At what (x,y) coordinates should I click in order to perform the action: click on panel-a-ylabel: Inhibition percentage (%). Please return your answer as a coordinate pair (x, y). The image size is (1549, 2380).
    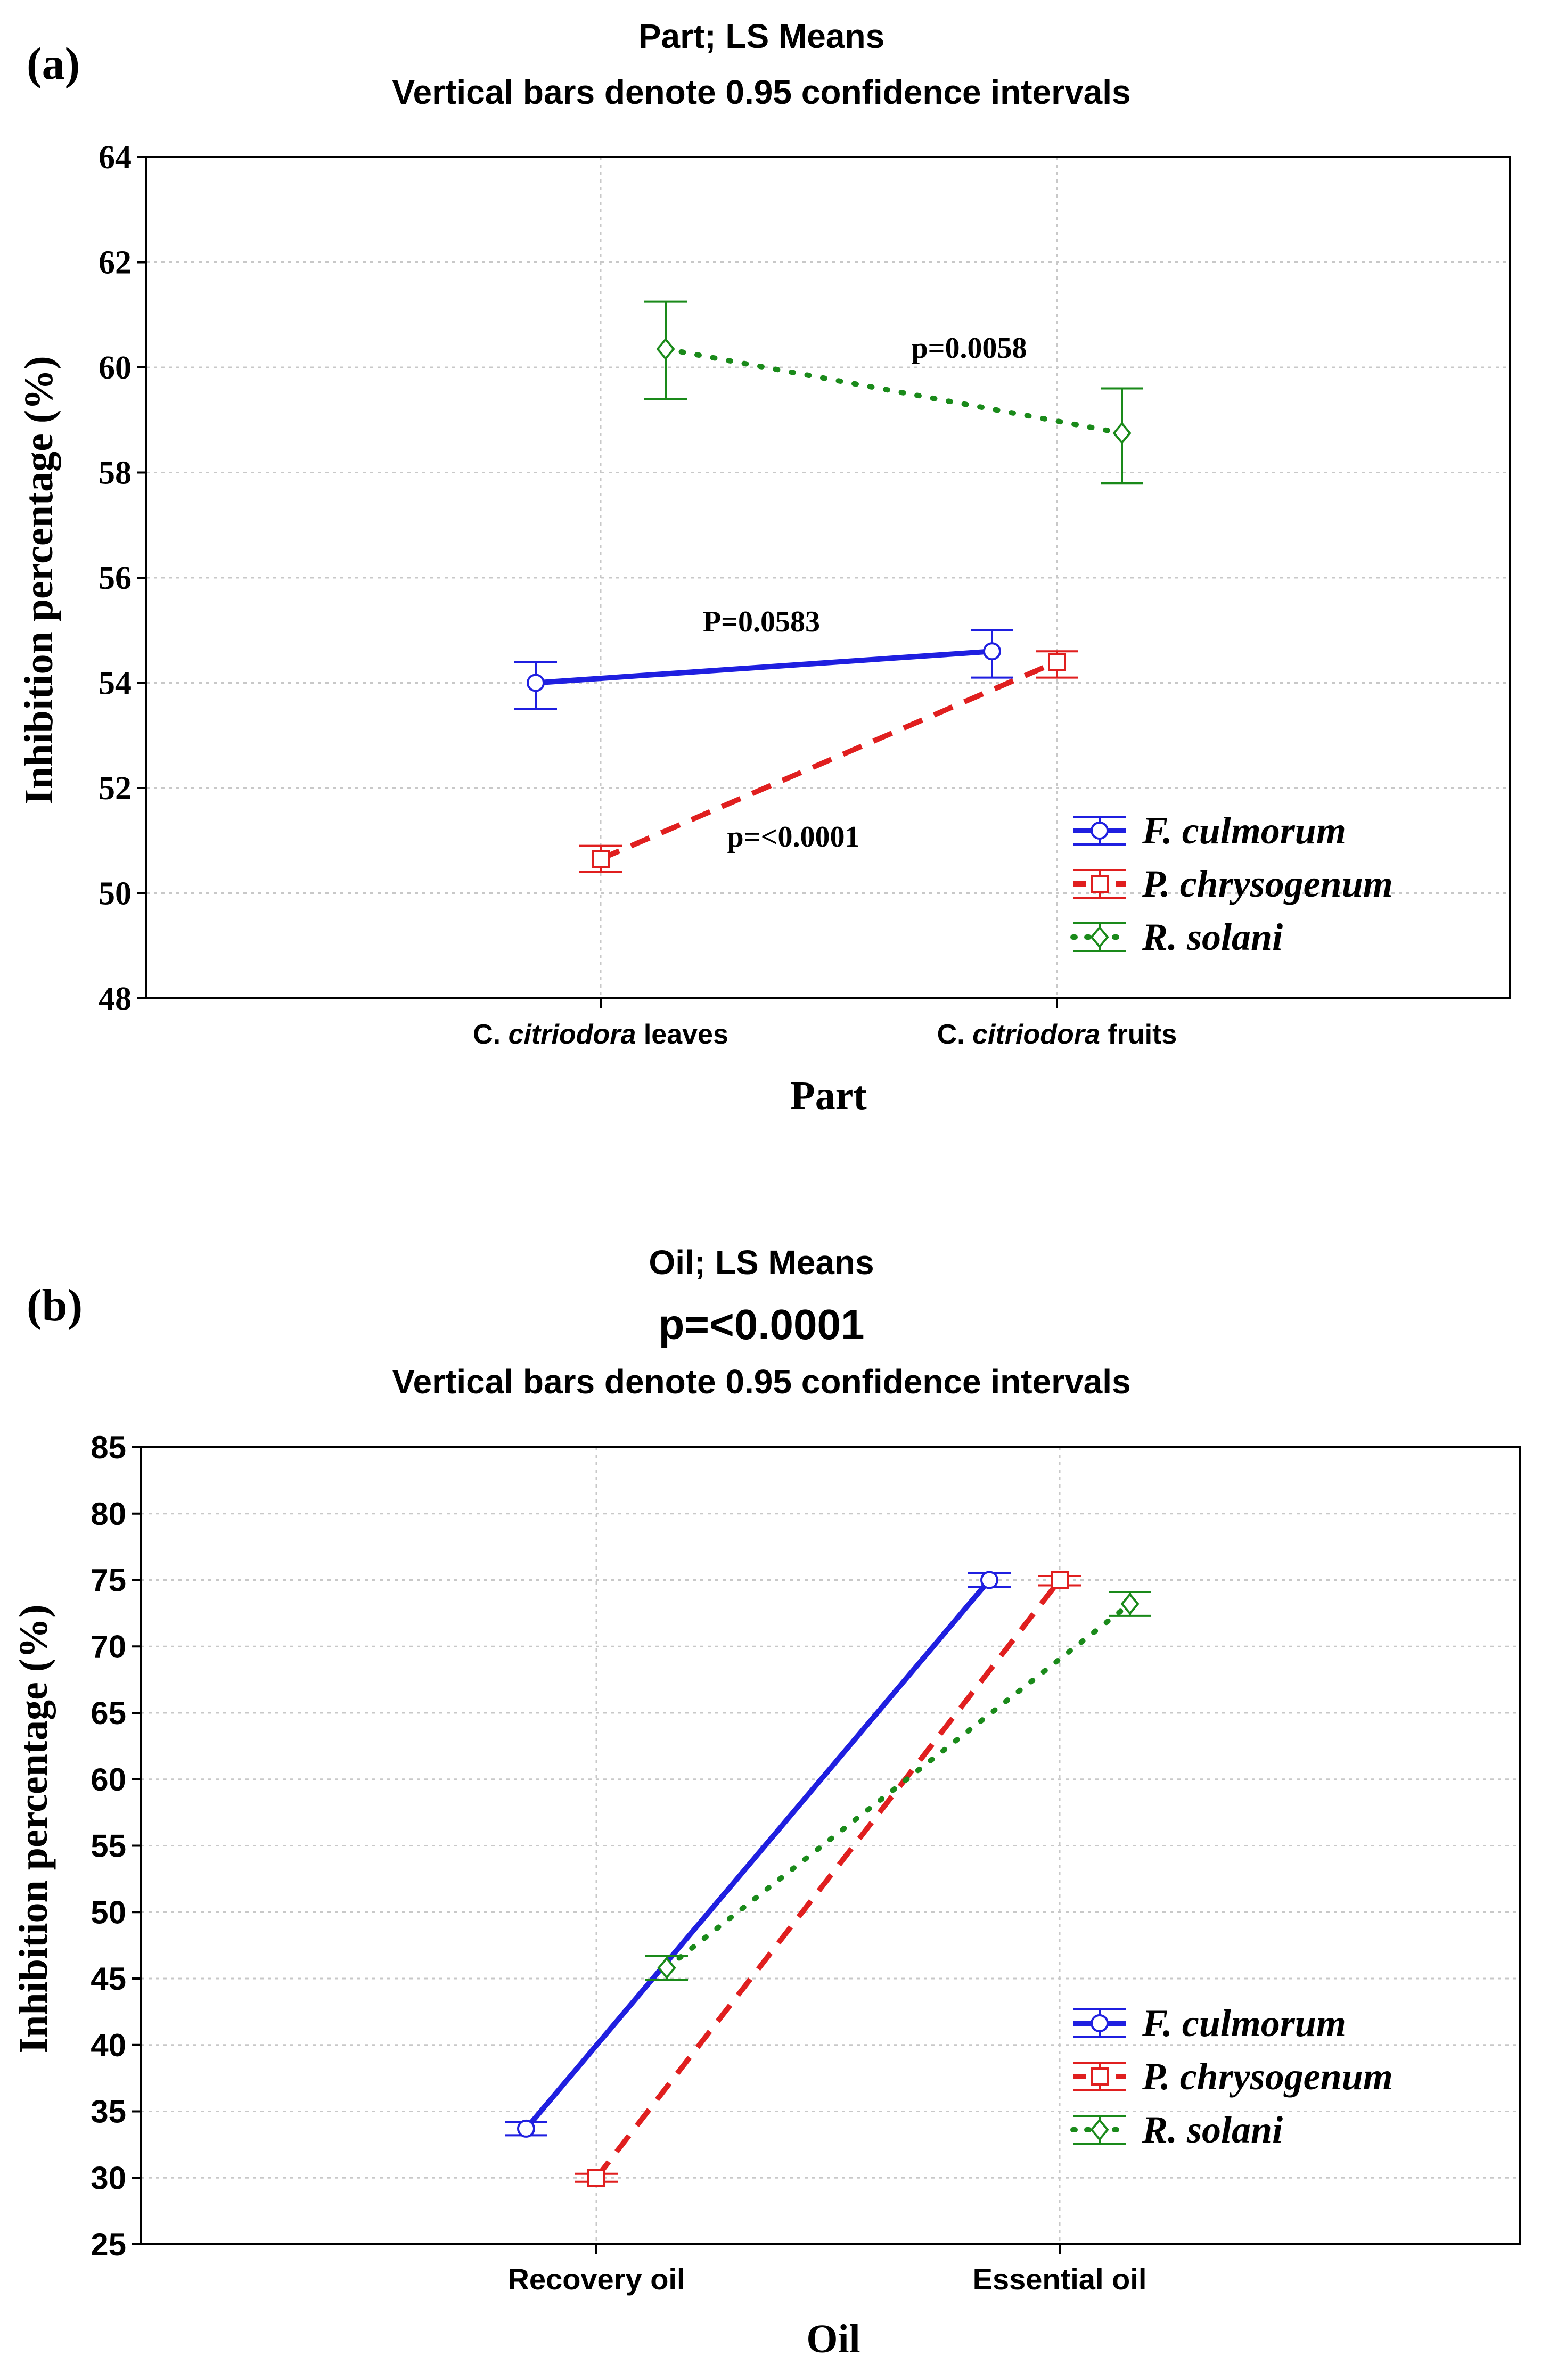
    Looking at the image, I should click on (39, 581).